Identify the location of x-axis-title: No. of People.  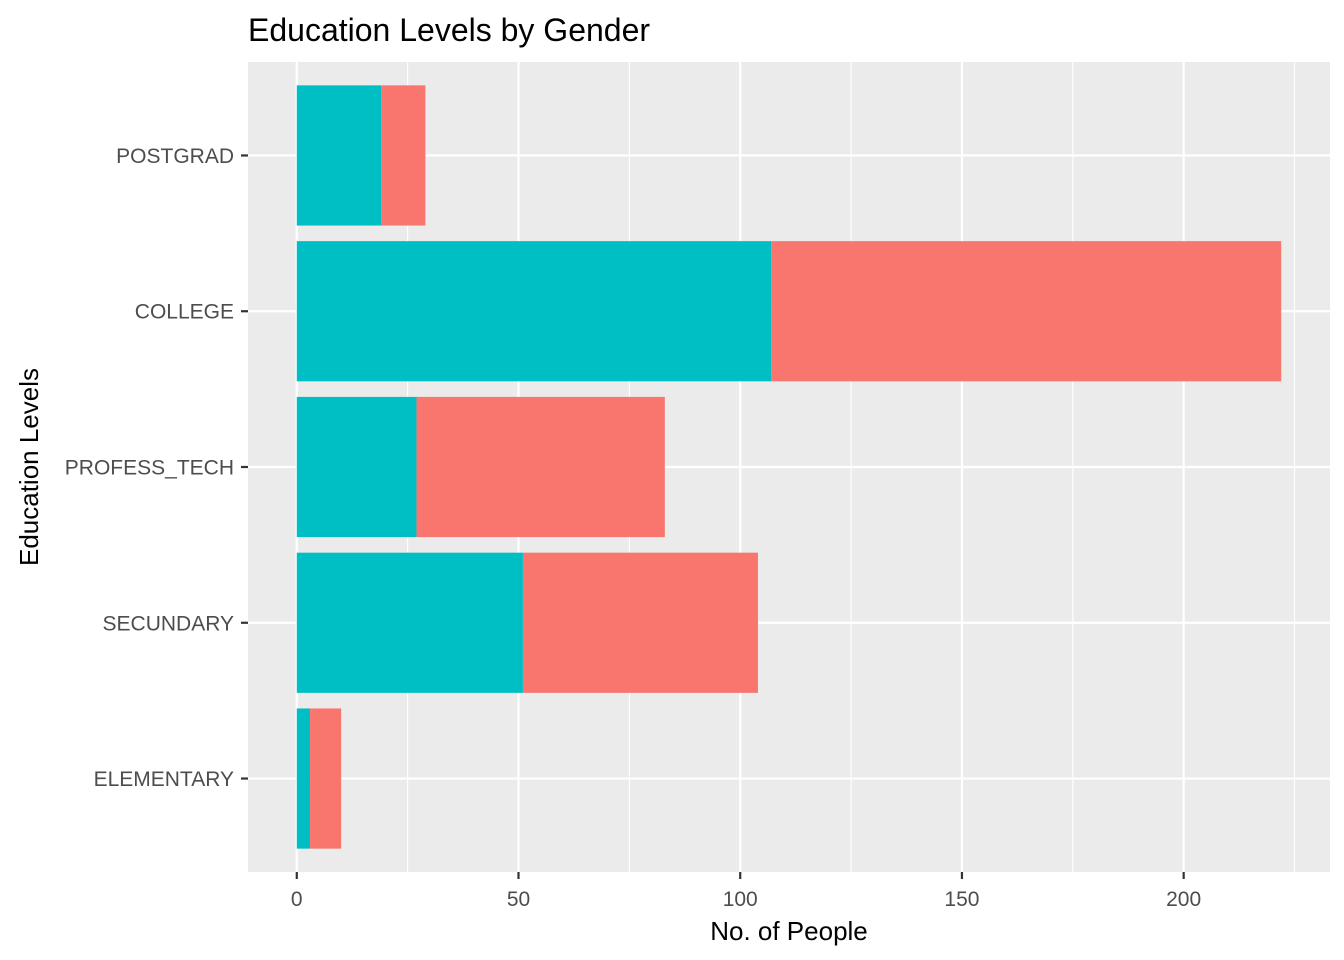
(789, 931).